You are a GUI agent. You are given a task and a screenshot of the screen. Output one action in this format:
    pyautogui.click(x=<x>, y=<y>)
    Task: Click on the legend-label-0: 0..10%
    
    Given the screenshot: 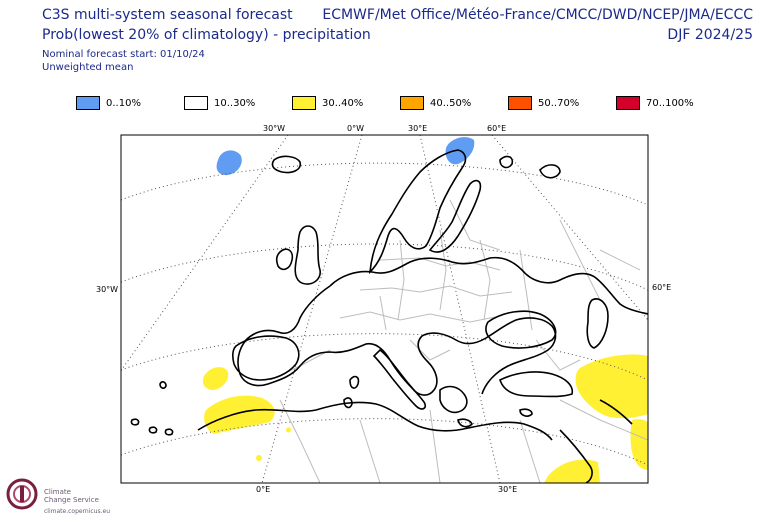 What is the action you would take?
    pyautogui.click(x=123, y=103)
    